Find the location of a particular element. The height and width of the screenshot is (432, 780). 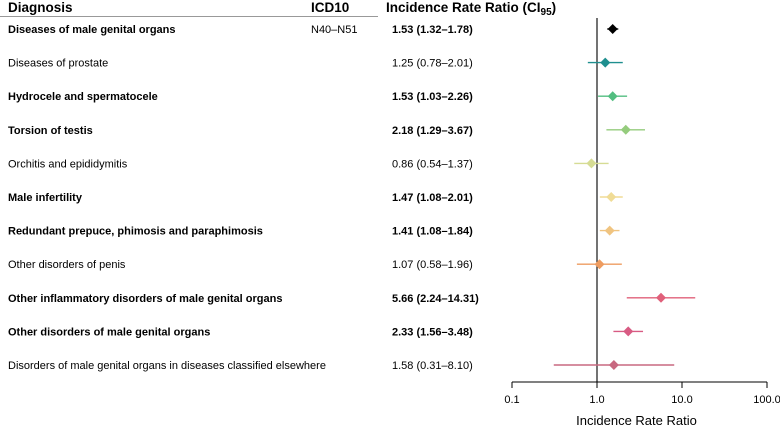

table-row: Other disorders of penis 1.07 (0.58–1.96) is located at coordinates (240, 265).